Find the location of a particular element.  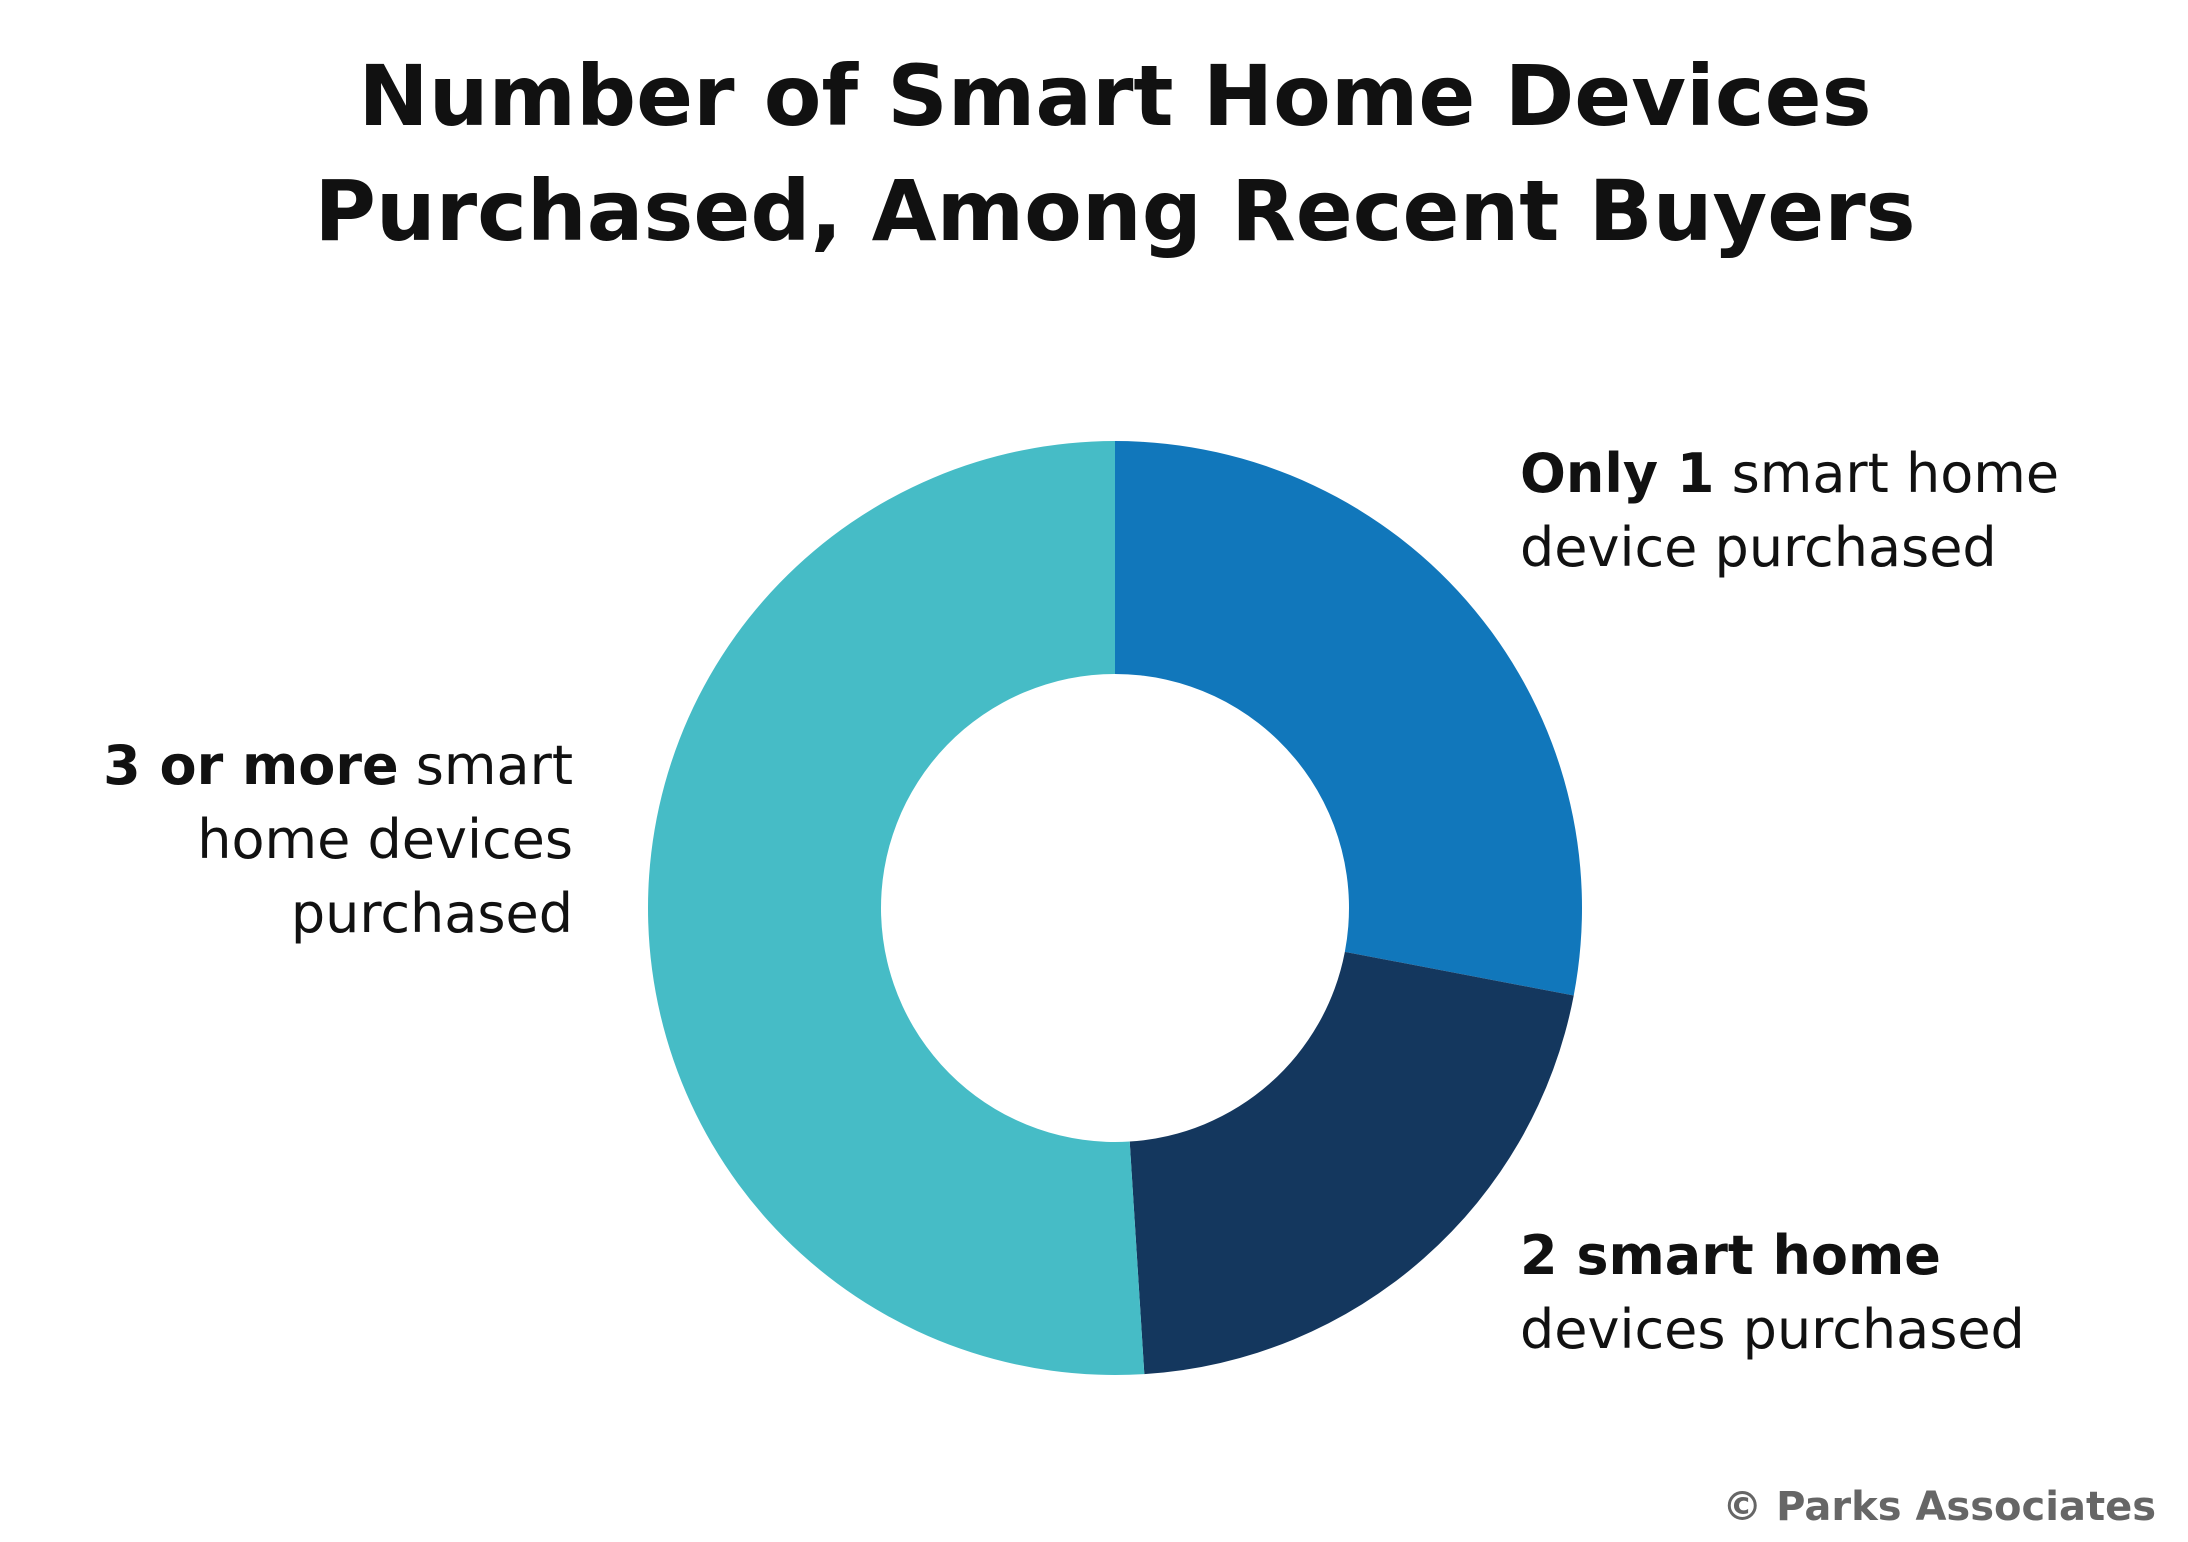

source: © Parks Associates is located at coordinates (1939, 1507).